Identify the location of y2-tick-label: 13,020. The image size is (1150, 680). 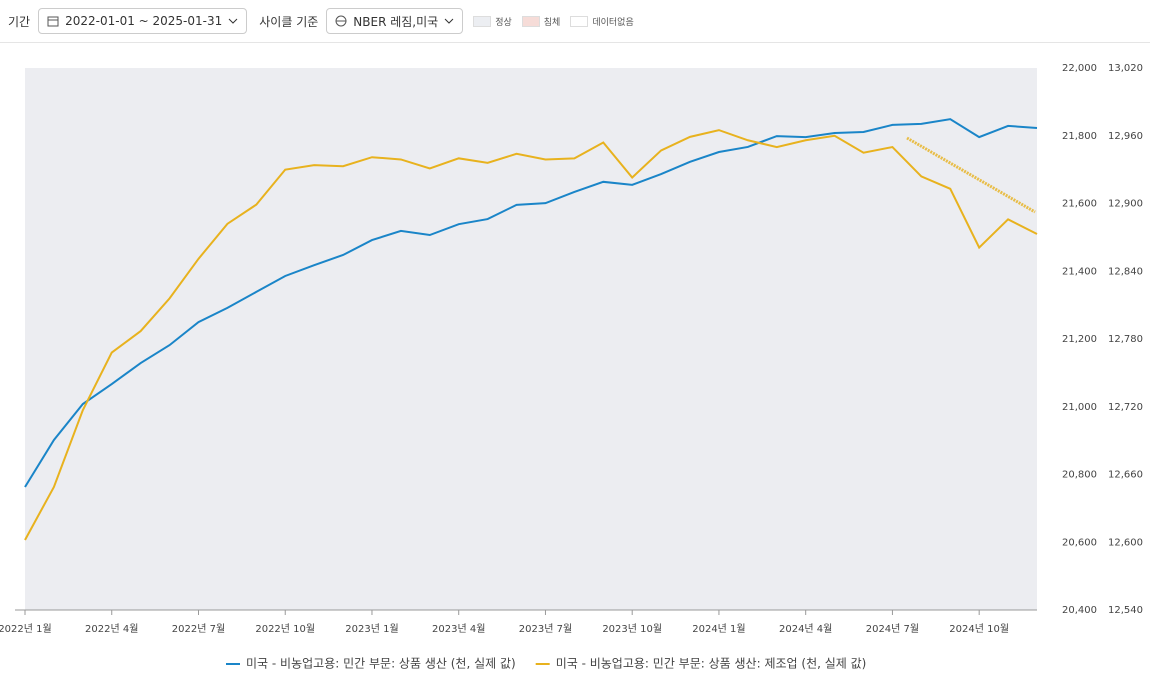
(1125, 68).